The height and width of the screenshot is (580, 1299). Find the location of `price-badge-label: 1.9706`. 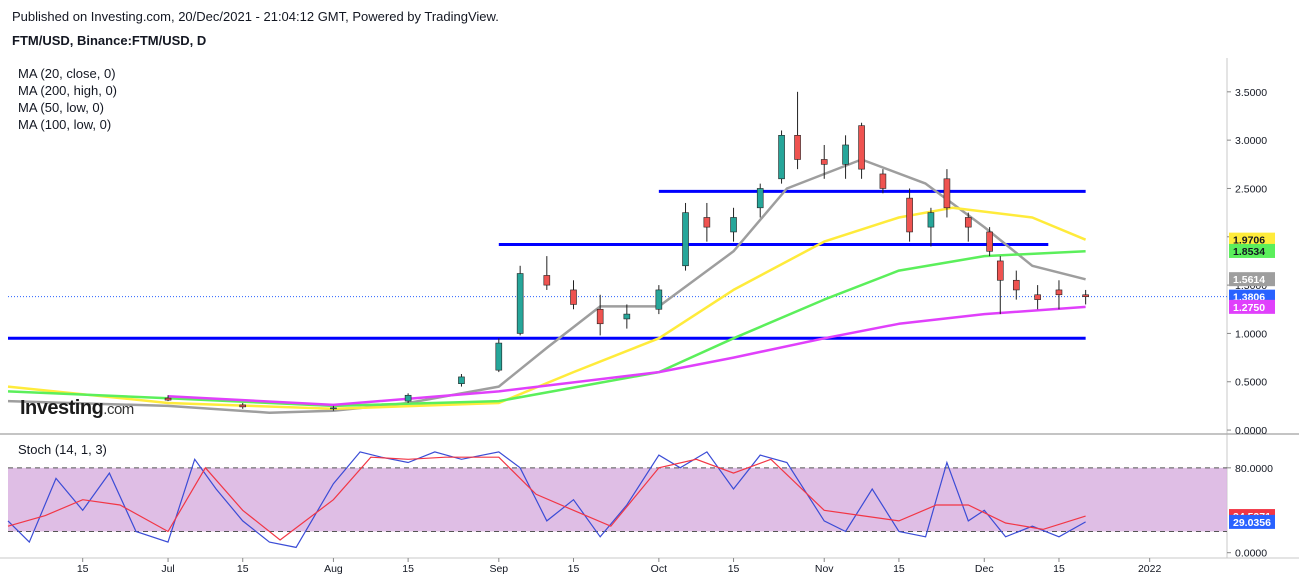

price-badge-label: 1.9706 is located at coordinates (1249, 241).